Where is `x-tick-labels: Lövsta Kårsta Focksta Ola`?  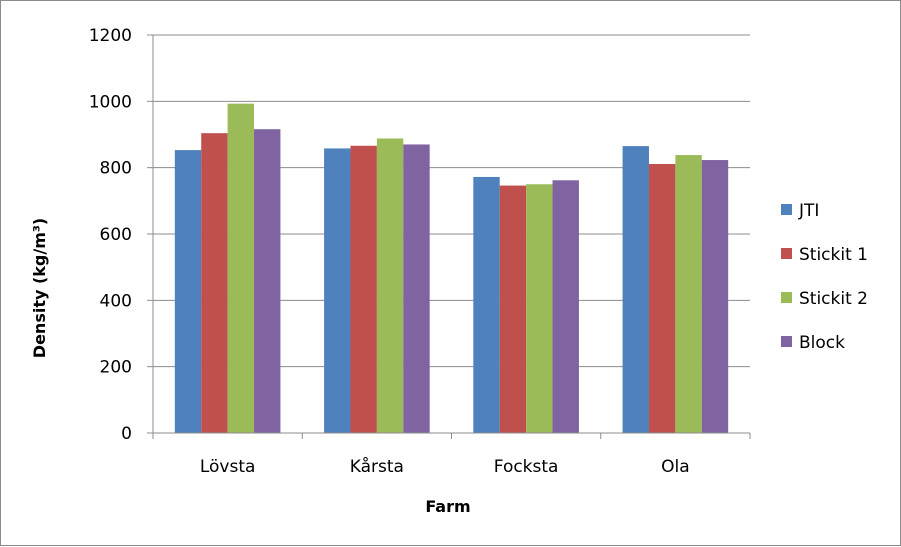
x-tick-labels: Lövsta Kårsta Focksta Ola is located at coordinates (445, 466).